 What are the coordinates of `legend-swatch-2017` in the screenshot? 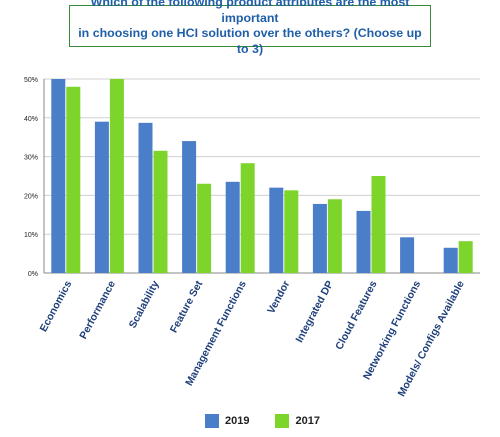 It's located at (282, 421).